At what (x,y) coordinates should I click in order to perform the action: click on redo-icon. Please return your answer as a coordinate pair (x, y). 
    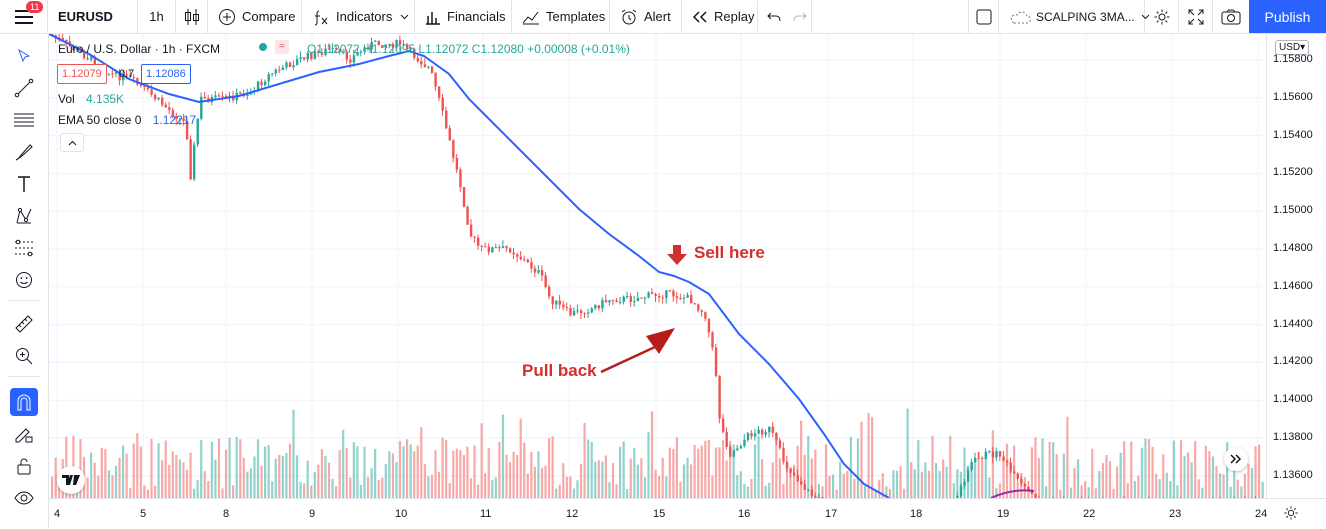
    Looking at the image, I should click on (800, 17).